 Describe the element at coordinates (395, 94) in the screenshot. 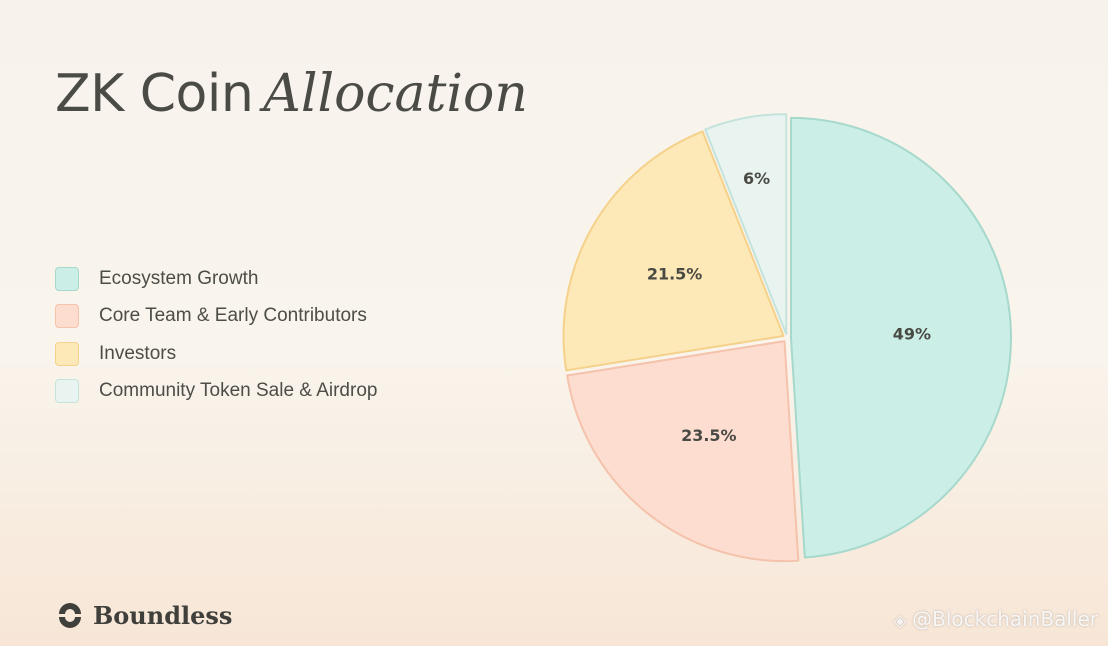

I see `title-italic: Allocation` at that location.